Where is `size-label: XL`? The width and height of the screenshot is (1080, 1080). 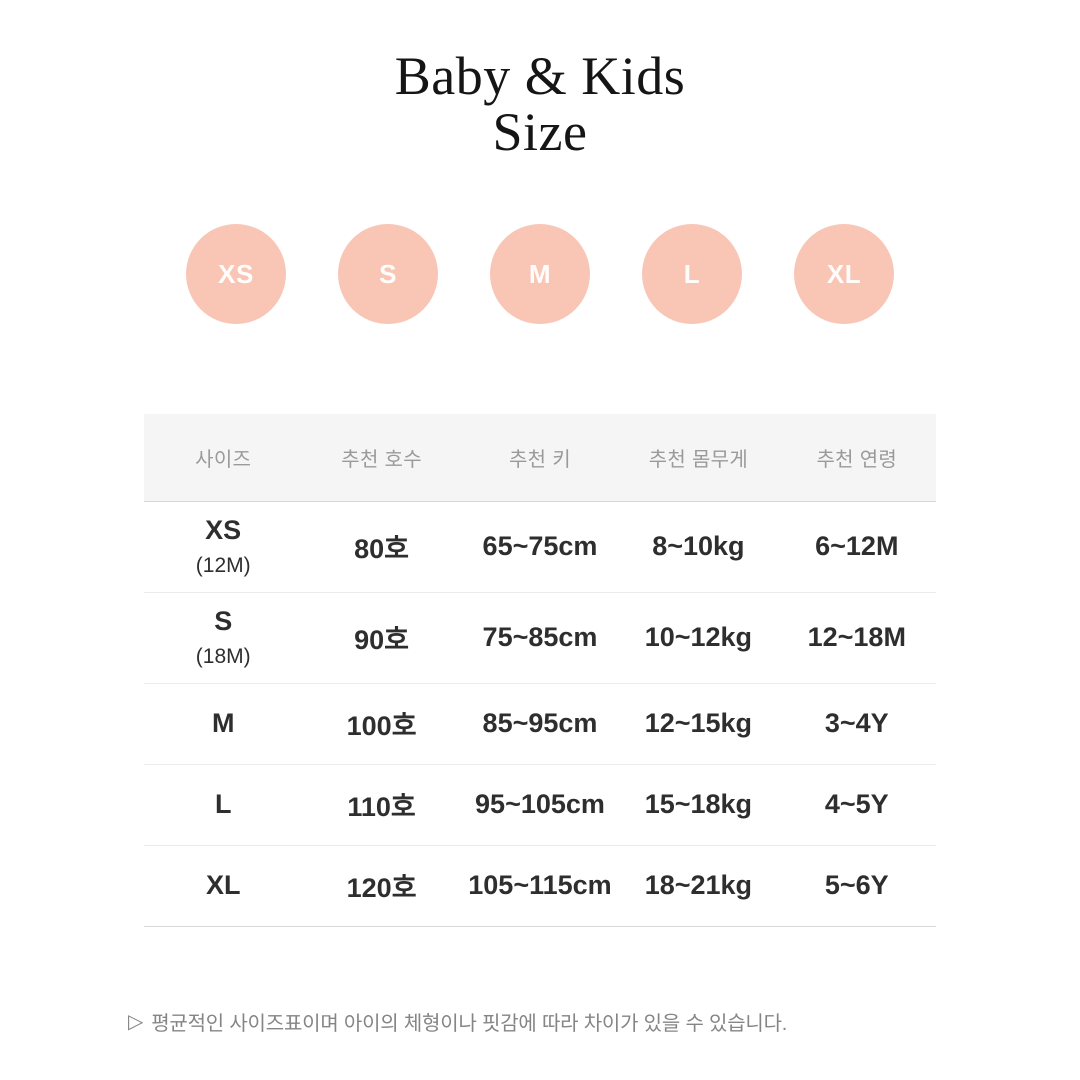
size-label: XL is located at coordinates (223, 884).